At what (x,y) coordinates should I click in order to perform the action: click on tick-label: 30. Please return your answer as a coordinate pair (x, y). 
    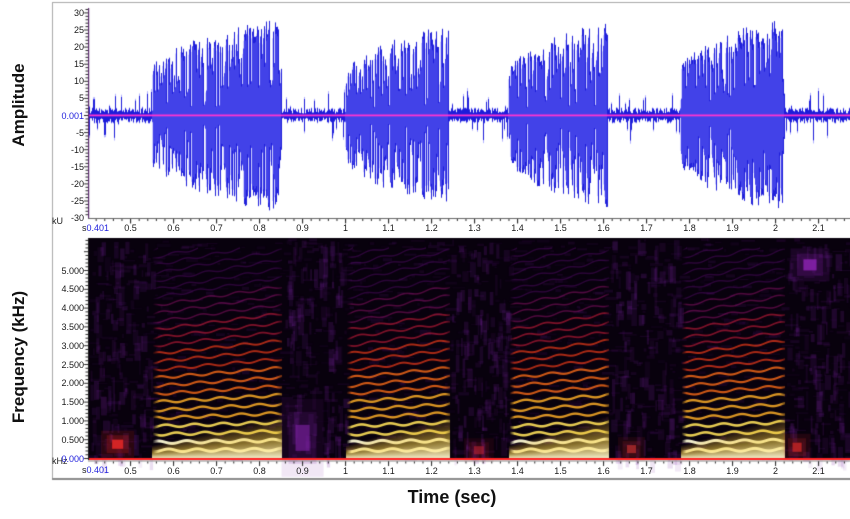
    Looking at the image, I should click on (78, 12).